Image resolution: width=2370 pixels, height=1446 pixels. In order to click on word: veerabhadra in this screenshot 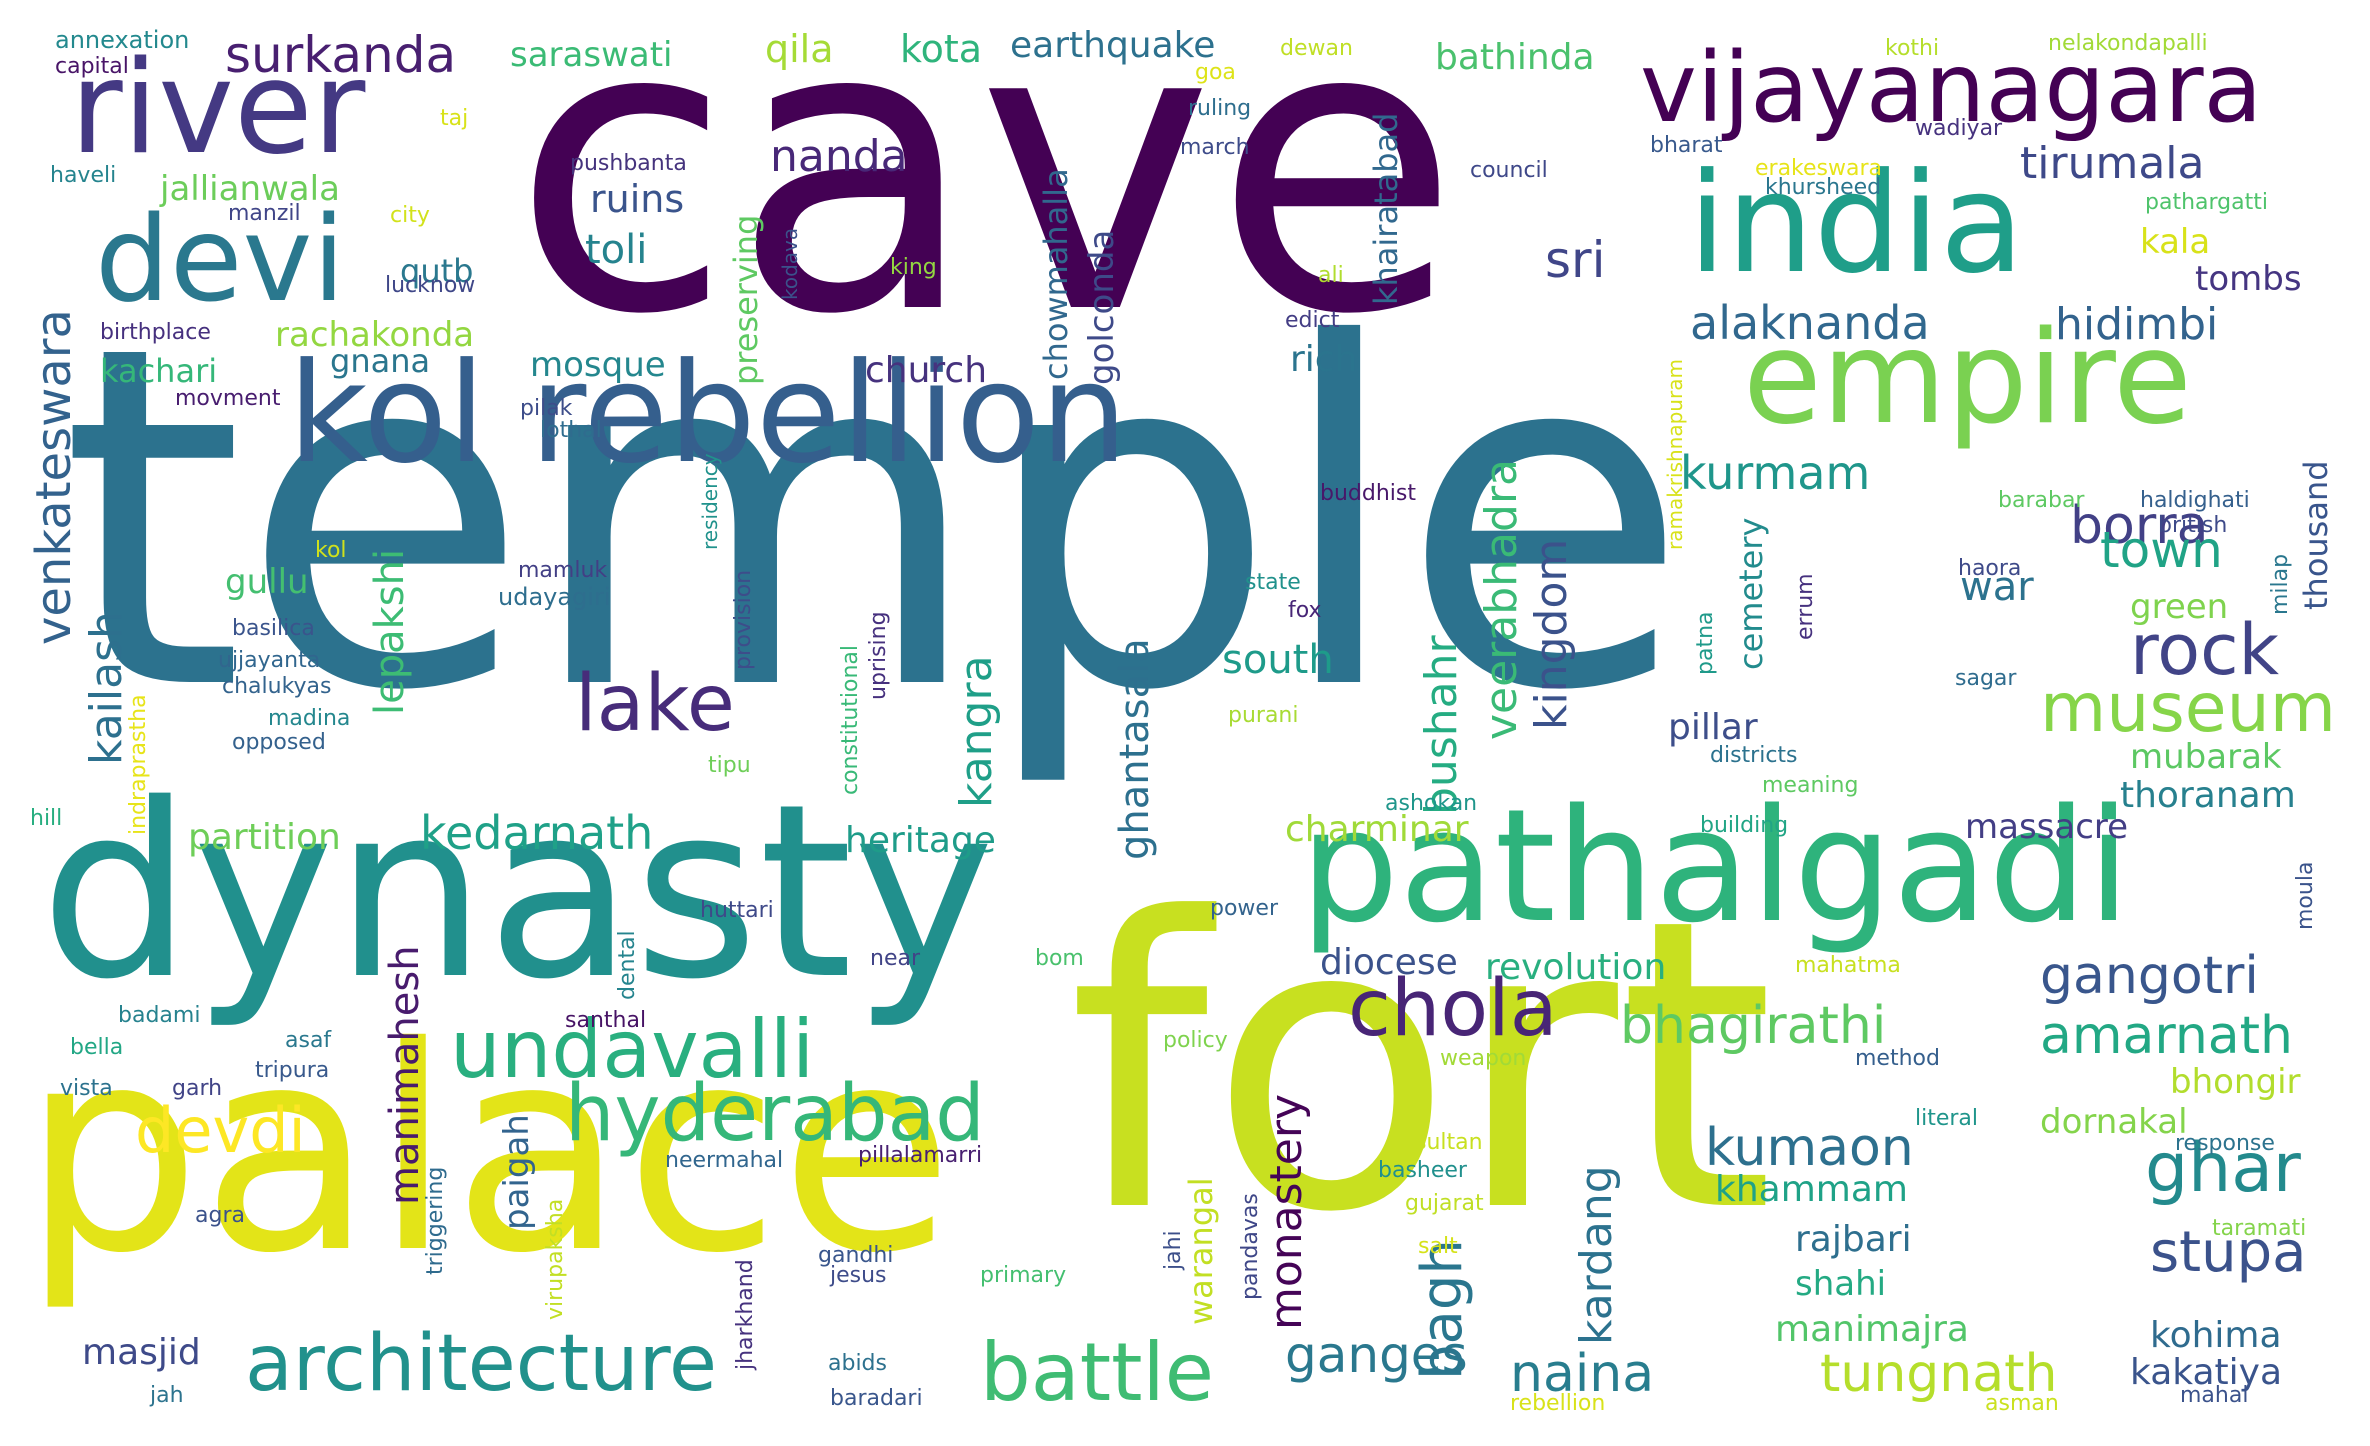, I will do `click(1501, 599)`.